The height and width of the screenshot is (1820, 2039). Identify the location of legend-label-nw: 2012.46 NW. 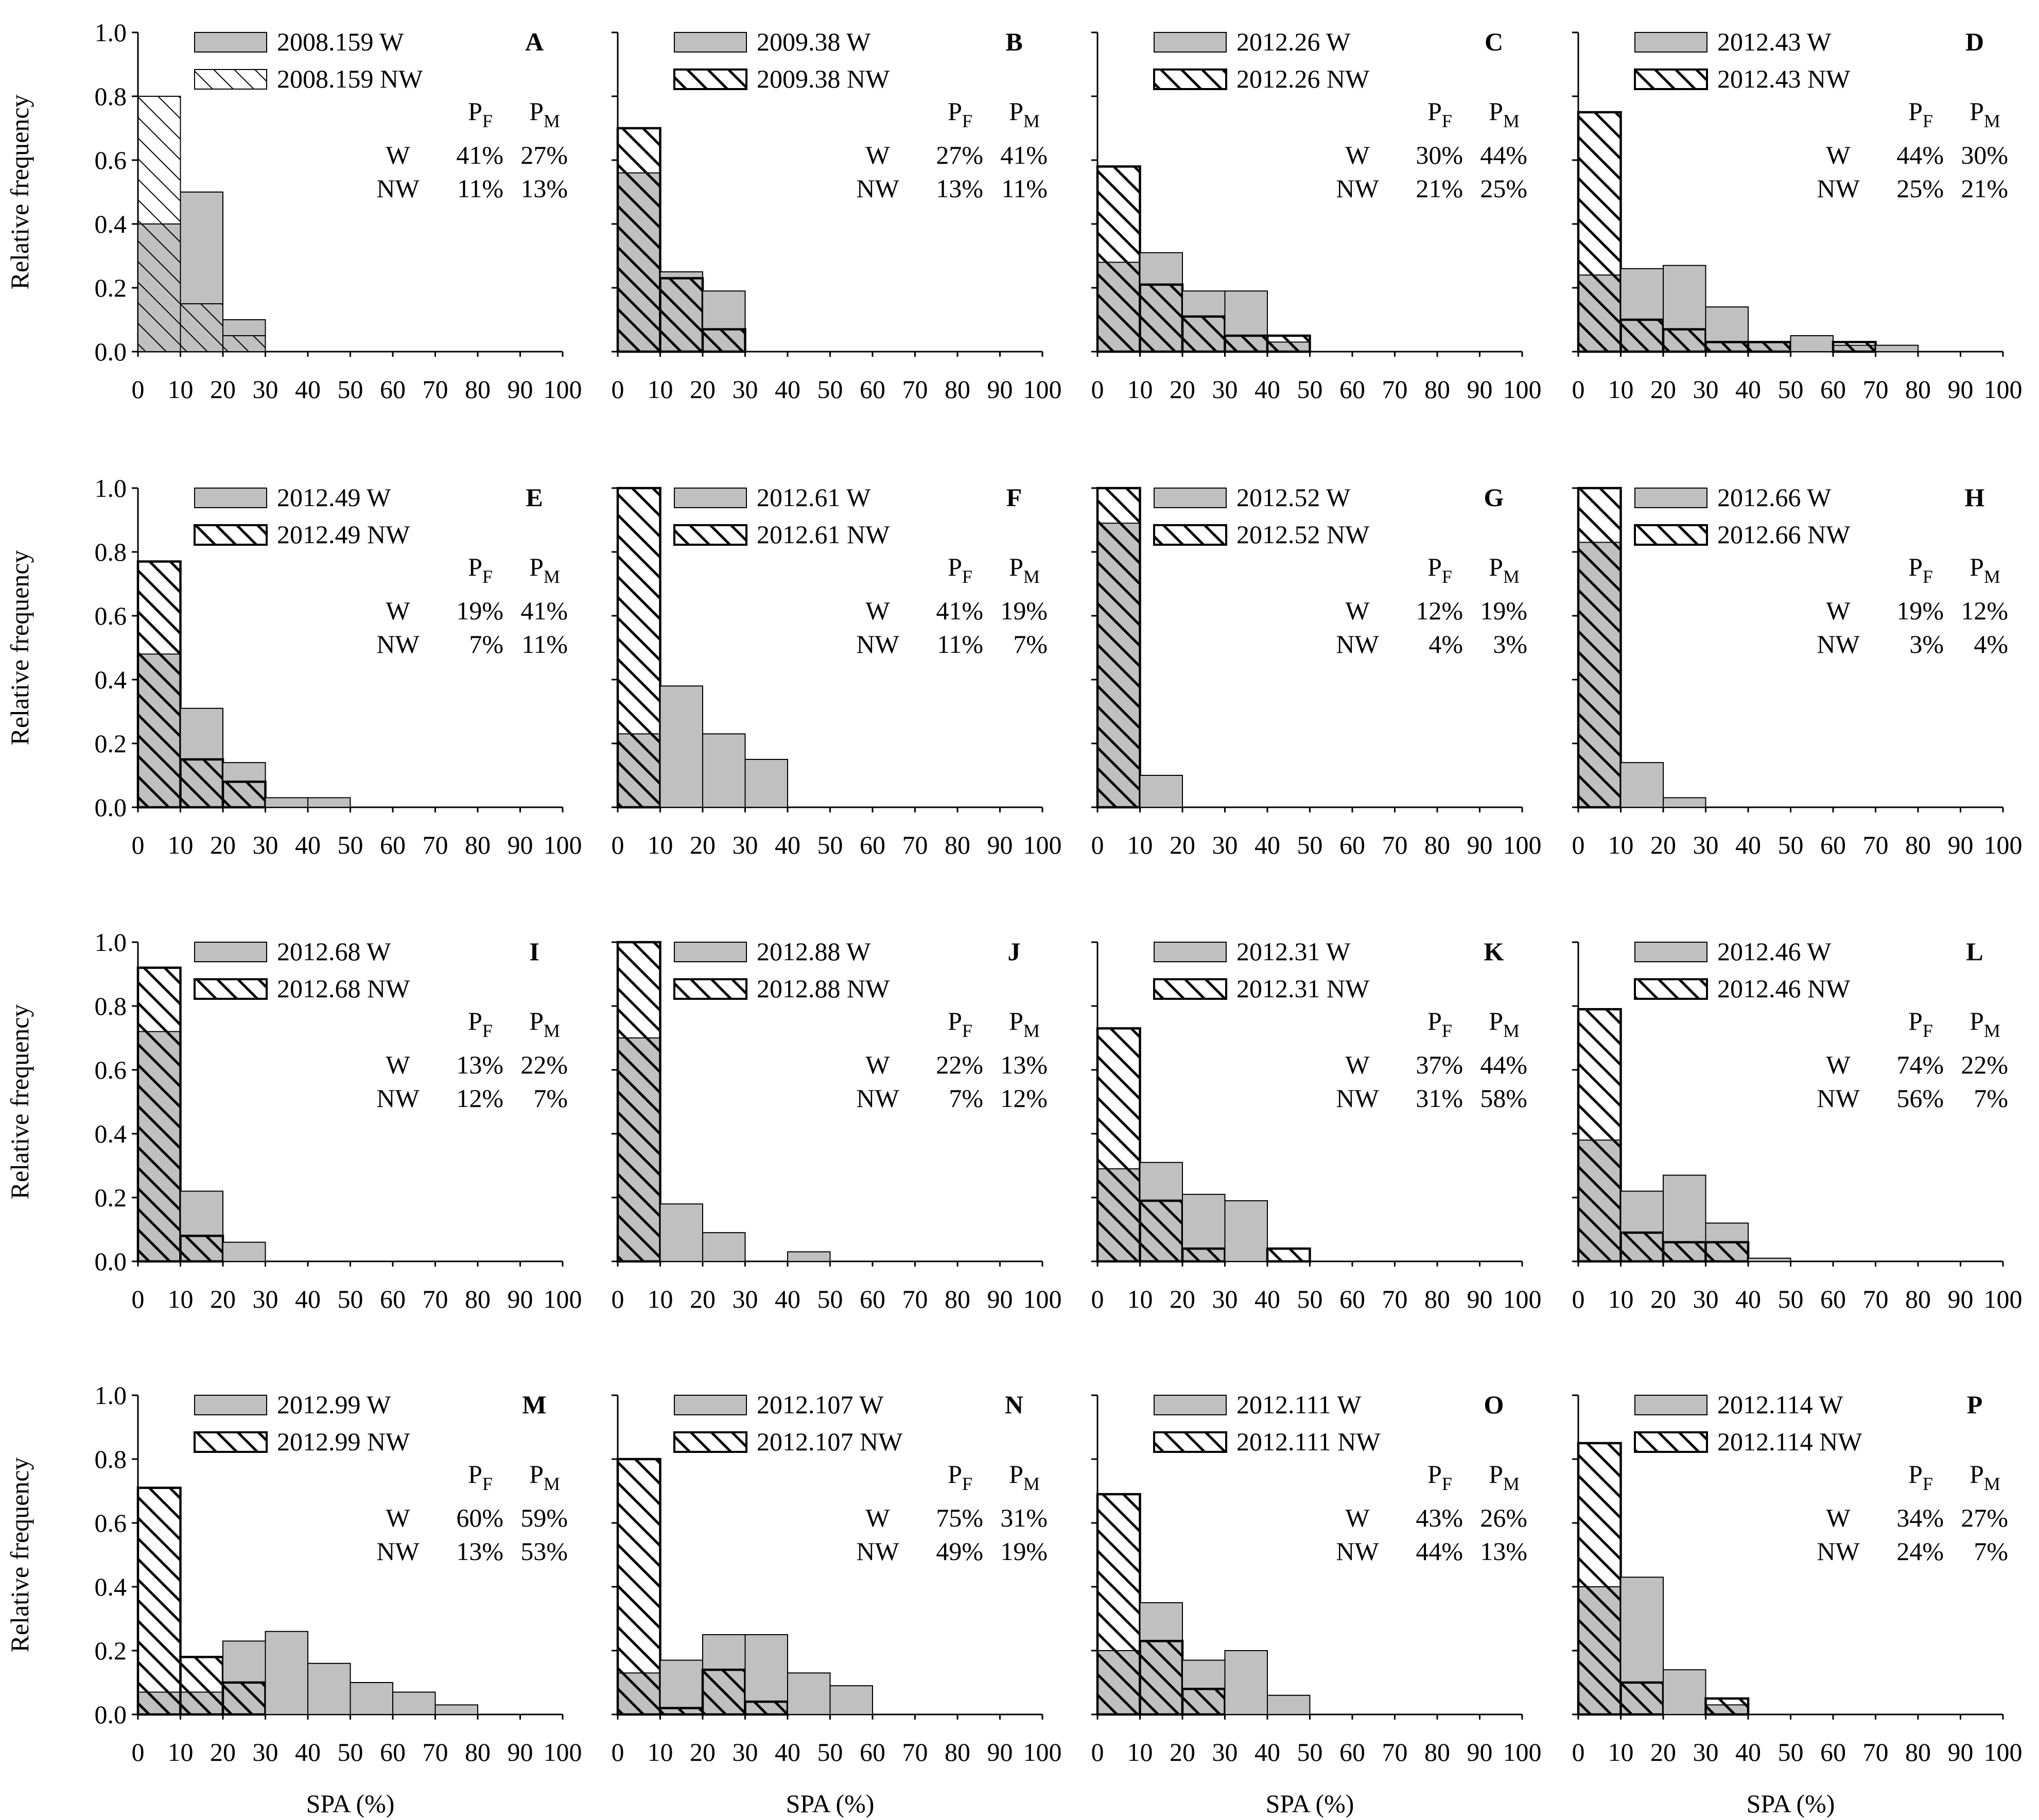
(1784, 988).